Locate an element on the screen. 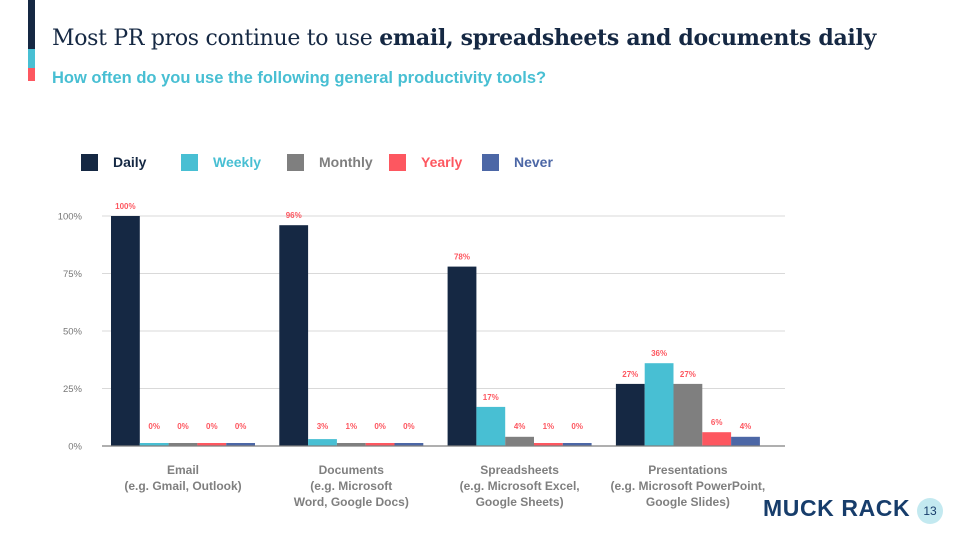 The image size is (960, 540). muck-rack-logo: MUCK RACK is located at coordinates (837, 508).